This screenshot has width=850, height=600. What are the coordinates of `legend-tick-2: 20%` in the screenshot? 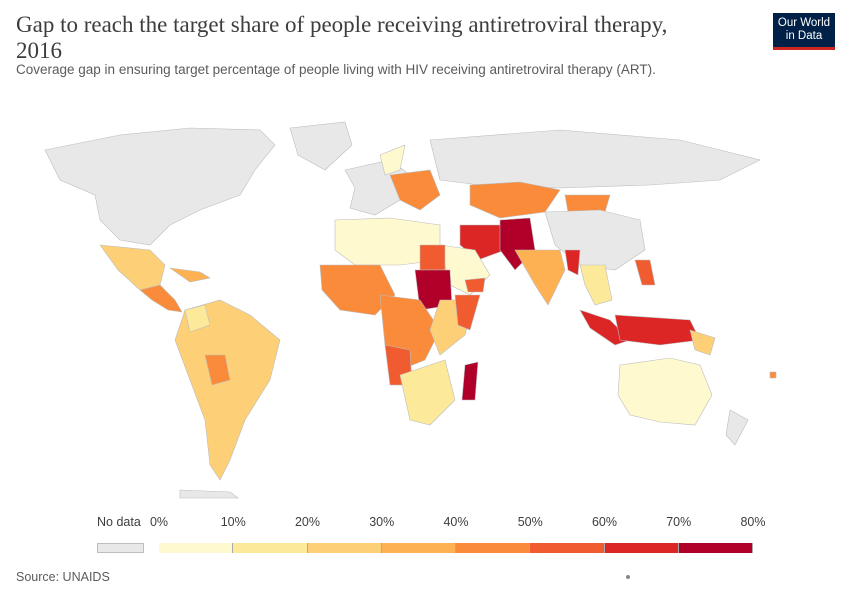 It's located at (307, 522).